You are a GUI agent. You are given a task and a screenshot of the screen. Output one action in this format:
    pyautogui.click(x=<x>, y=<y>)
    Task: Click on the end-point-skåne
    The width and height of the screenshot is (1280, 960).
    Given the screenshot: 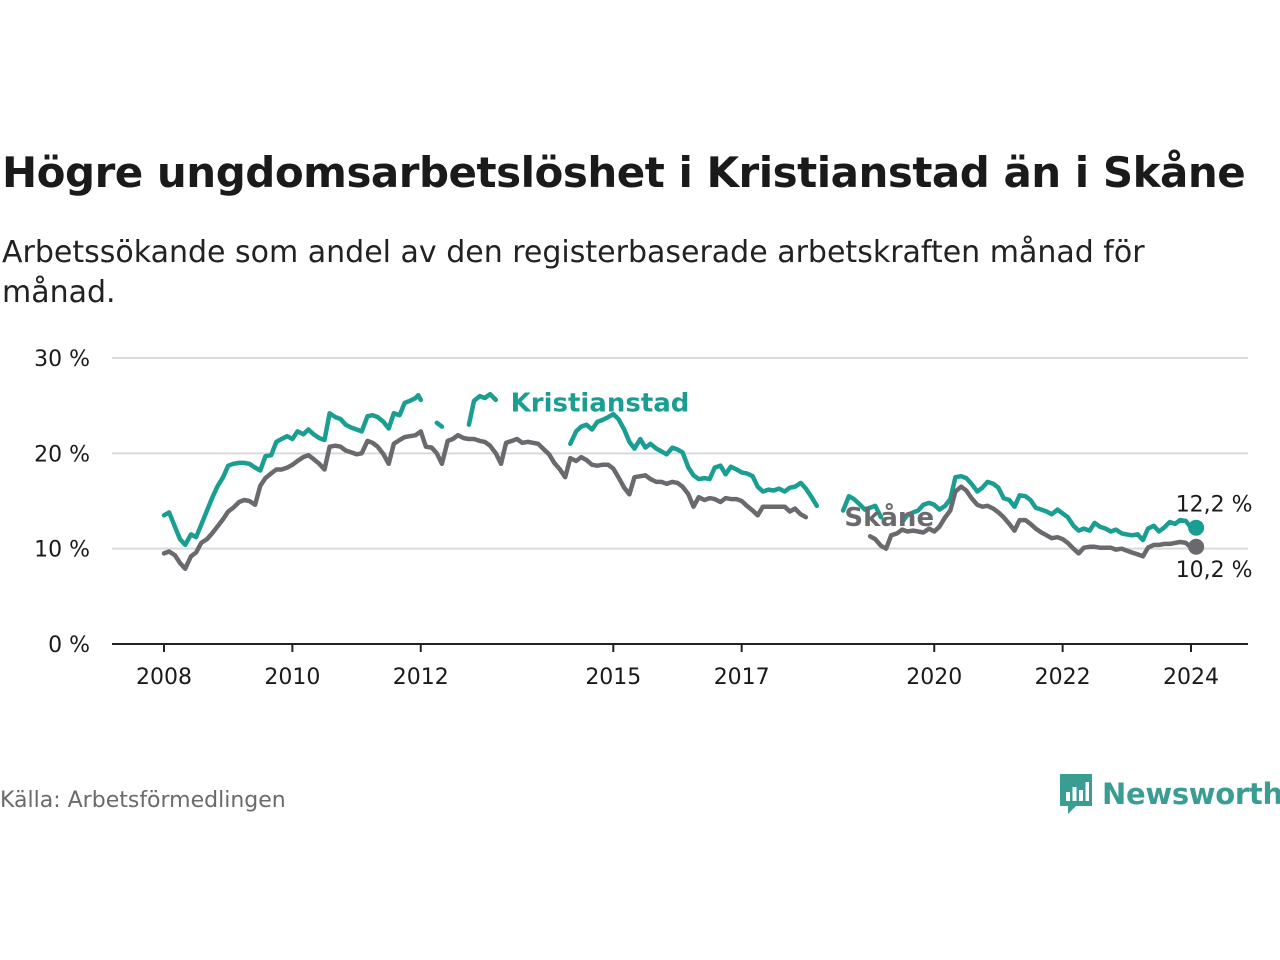 What is the action you would take?
    pyautogui.click(x=1196, y=546)
    